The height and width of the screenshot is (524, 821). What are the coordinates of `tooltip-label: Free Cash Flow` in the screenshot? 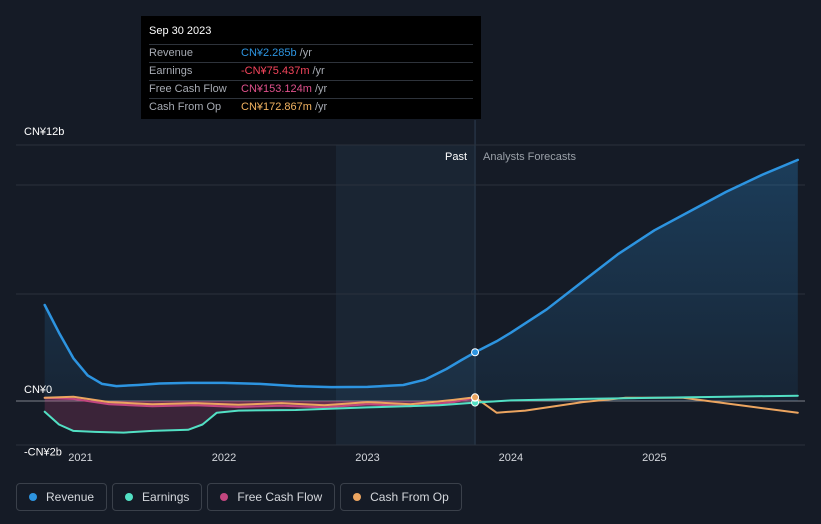 It's located at (188, 89).